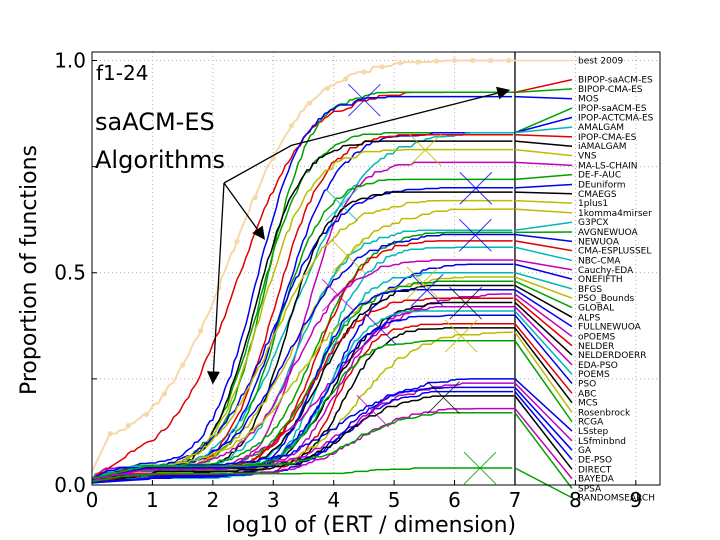 The width and height of the screenshot is (720, 540). What do you see at coordinates (614, 252) in the screenshot?
I see `legend-entry: CMA-ESPLUSSEL` at bounding box center [614, 252].